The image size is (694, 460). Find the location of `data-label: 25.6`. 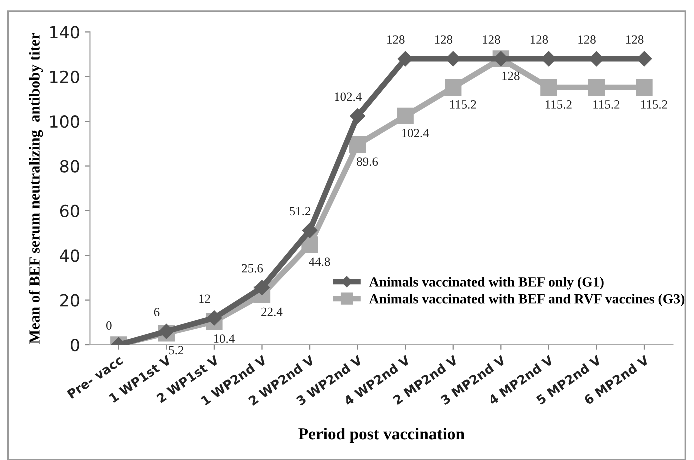

data-label: 25.6 is located at coordinates (253, 268).